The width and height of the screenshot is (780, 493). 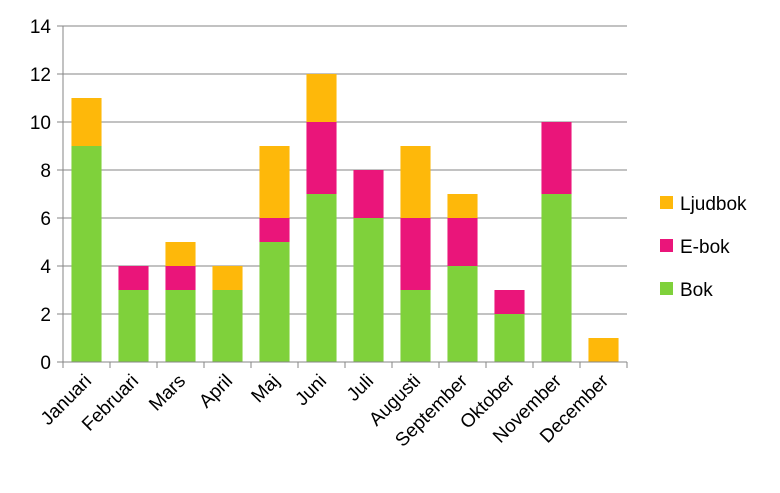 What do you see at coordinates (666, 245) in the screenshot?
I see `legend-swatch-e-bok` at bounding box center [666, 245].